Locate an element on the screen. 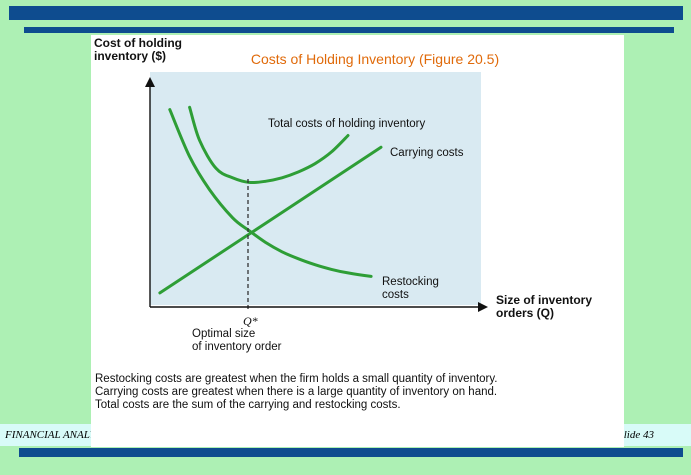 This screenshot has height=475, width=691. optimal-size-label-line1: Optimal size is located at coordinates (223, 334).